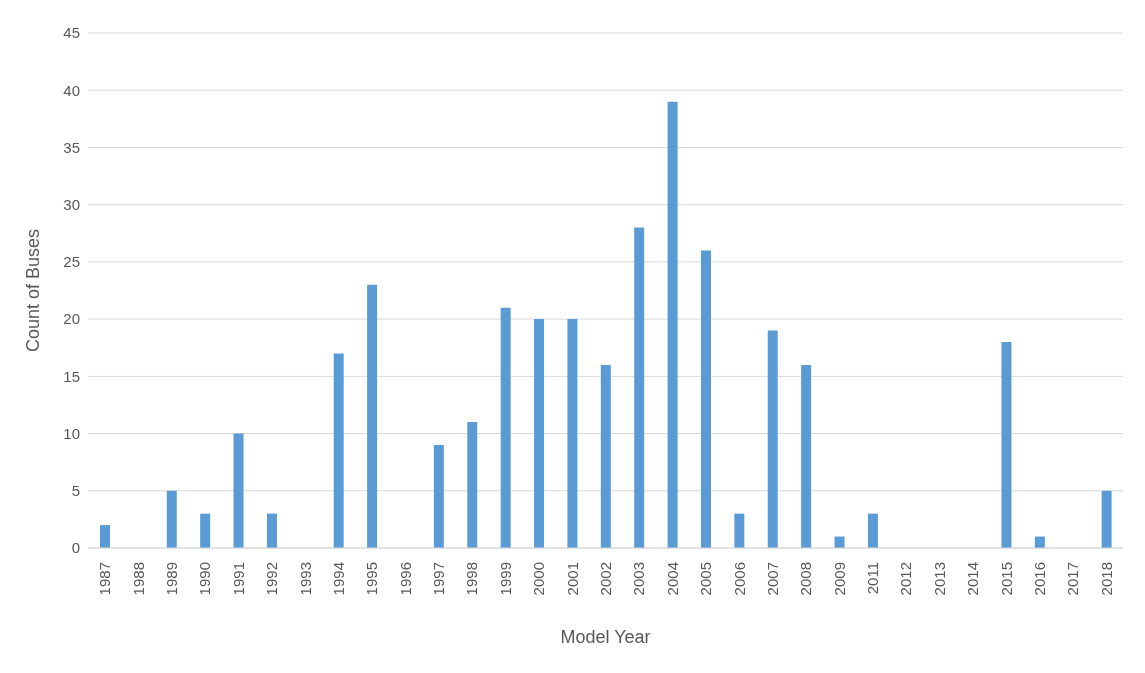 The image size is (1145, 673). Describe the element at coordinates (539, 579) in the screenshot. I see `x-tick-label: 2000` at that location.